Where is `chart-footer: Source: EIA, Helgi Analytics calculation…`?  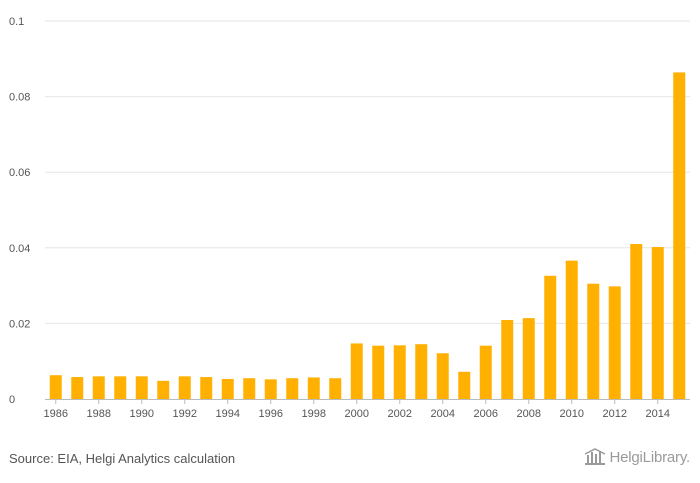 chart-footer: Source: EIA, Helgi Analytics calculation… is located at coordinates (350, 461).